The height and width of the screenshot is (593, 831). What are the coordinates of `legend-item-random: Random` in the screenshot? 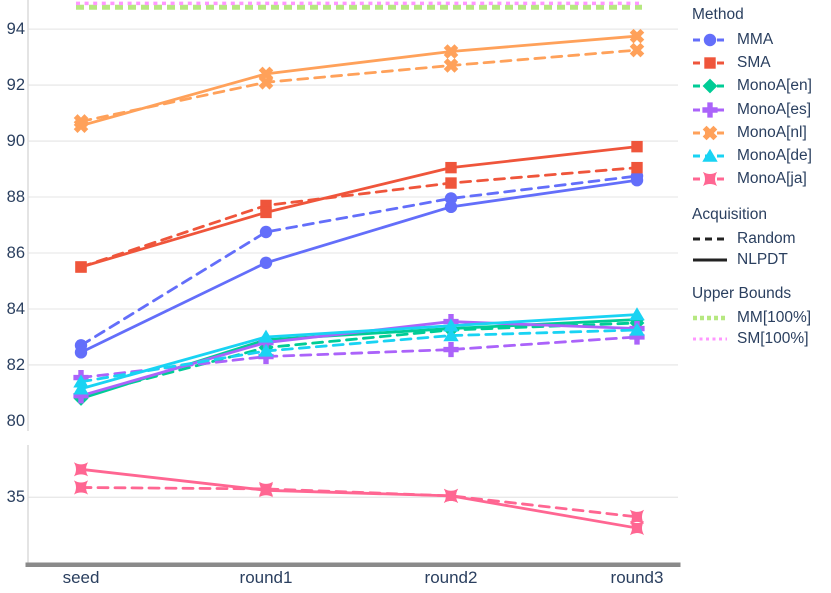 It's located at (761, 238).